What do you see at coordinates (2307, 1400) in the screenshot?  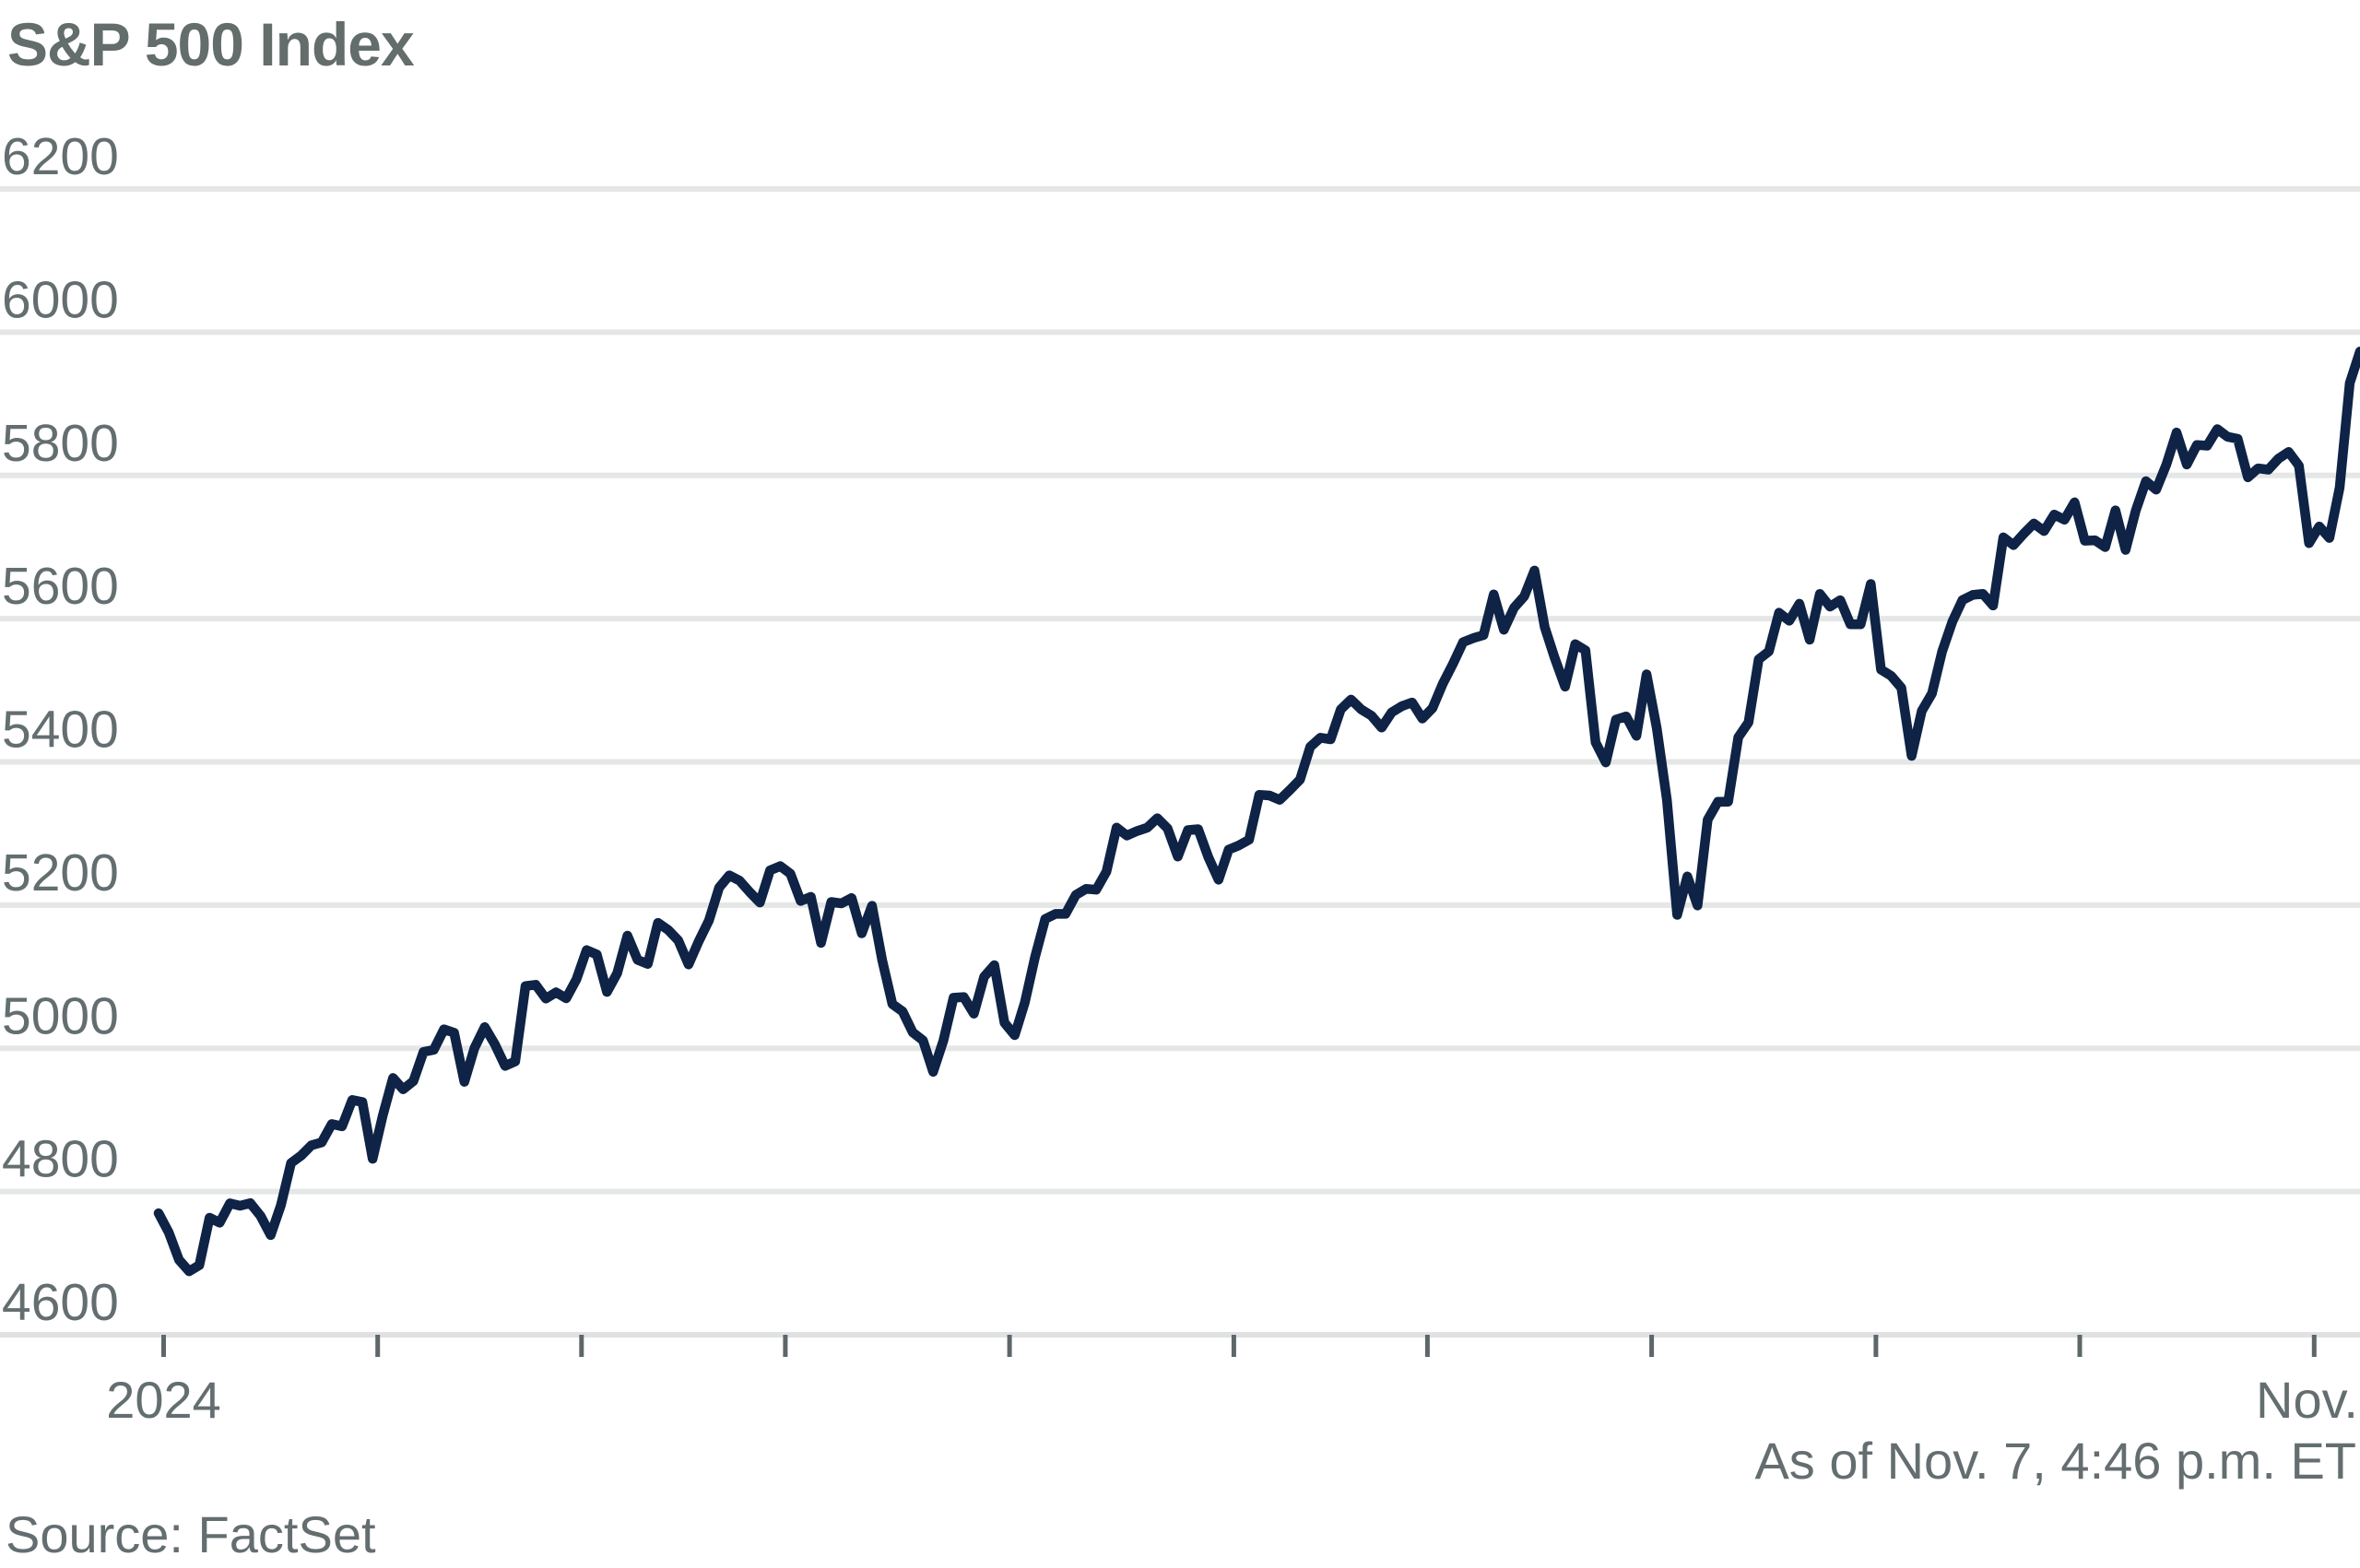 I see `x-axis-label-end: Nov.` at bounding box center [2307, 1400].